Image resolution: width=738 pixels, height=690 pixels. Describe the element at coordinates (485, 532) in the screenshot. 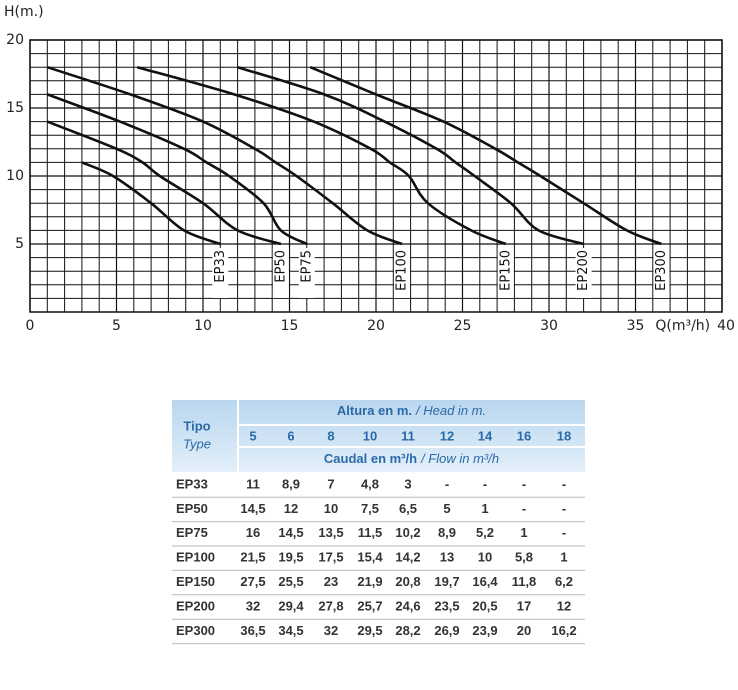

I see `table-cell: 5,2` at that location.